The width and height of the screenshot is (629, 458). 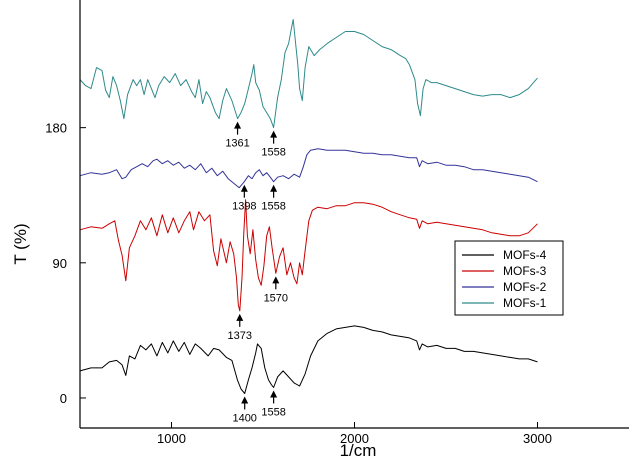 I want to click on annotation-mofs-1-1361-label: 1361, so click(x=237, y=144).